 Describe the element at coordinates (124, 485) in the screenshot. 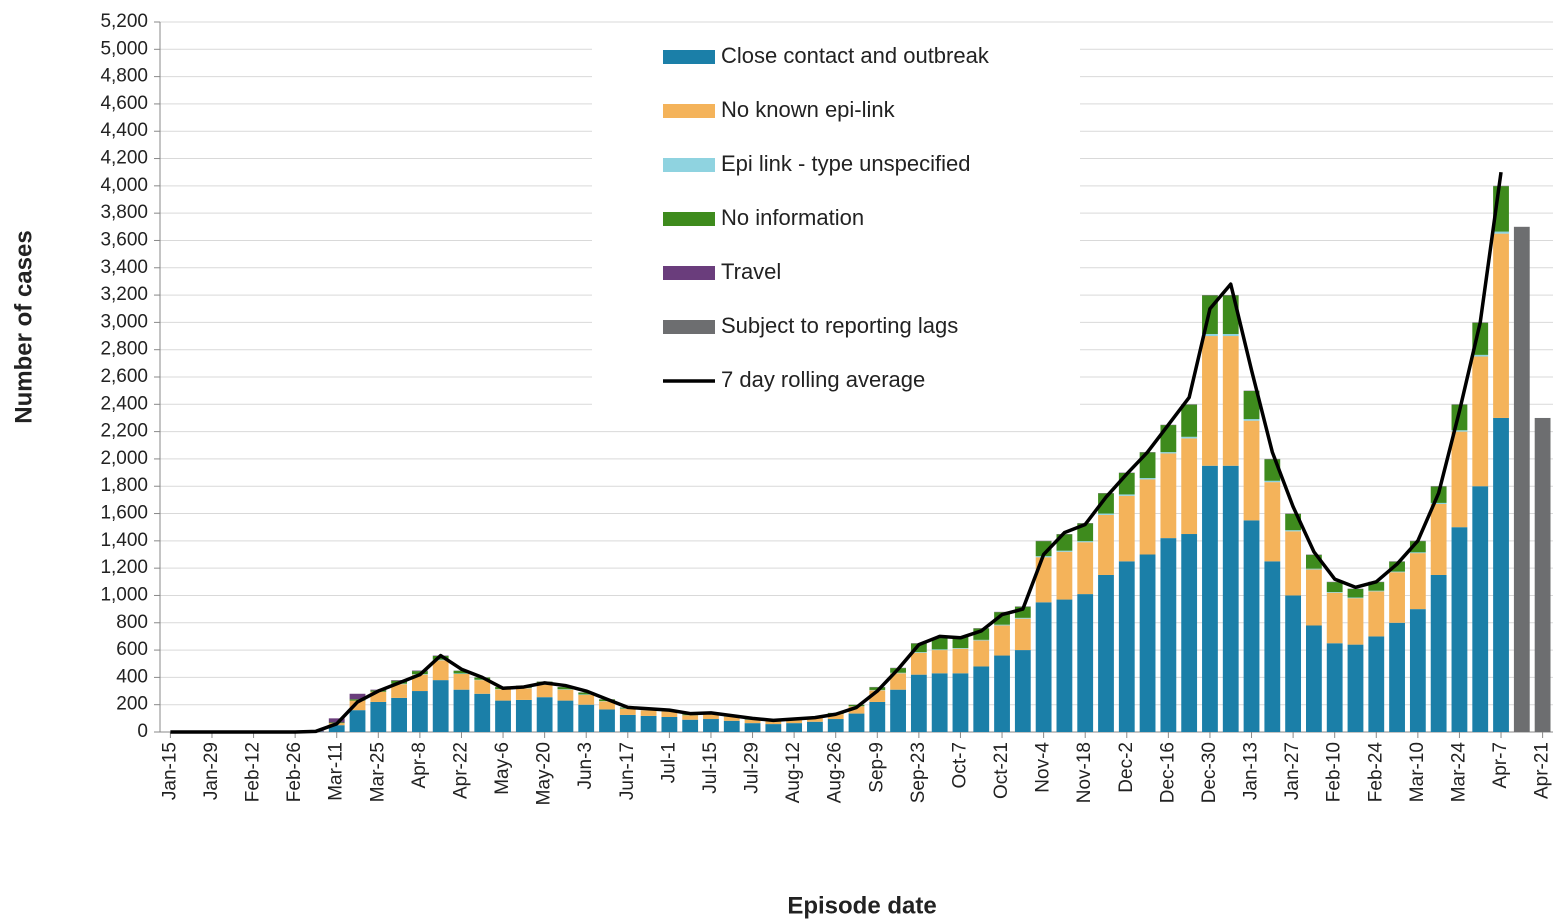

I see `y-tick-label: 1,800` at that location.